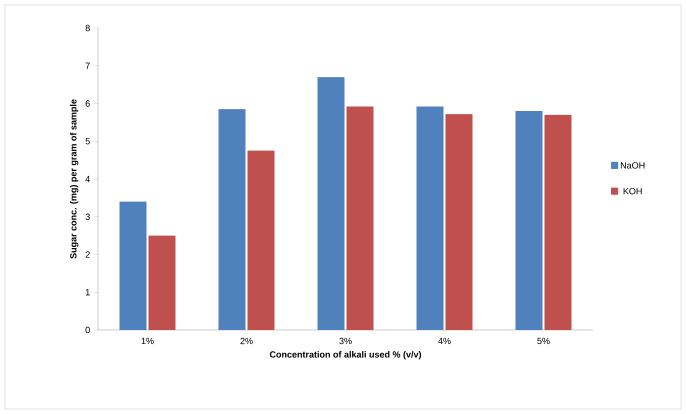  What do you see at coordinates (88, 65) in the screenshot?
I see `y-tick-label: 7` at bounding box center [88, 65].